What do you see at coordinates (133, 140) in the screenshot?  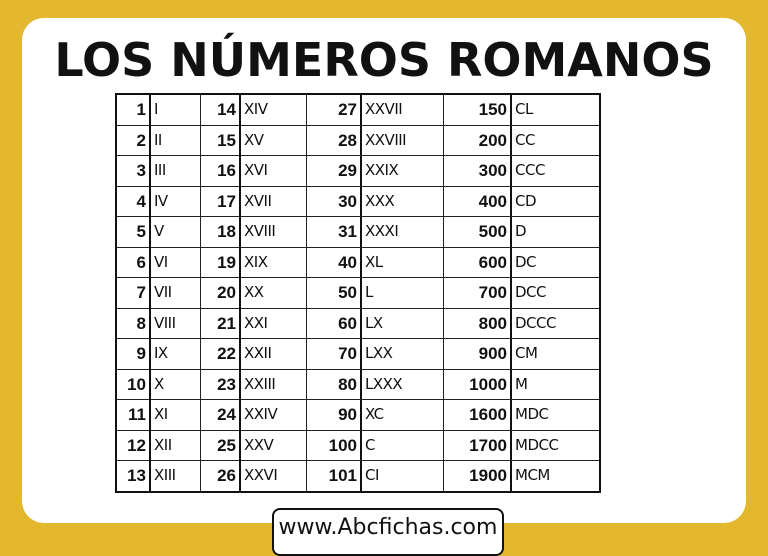 I see `number-cell: 2` at bounding box center [133, 140].